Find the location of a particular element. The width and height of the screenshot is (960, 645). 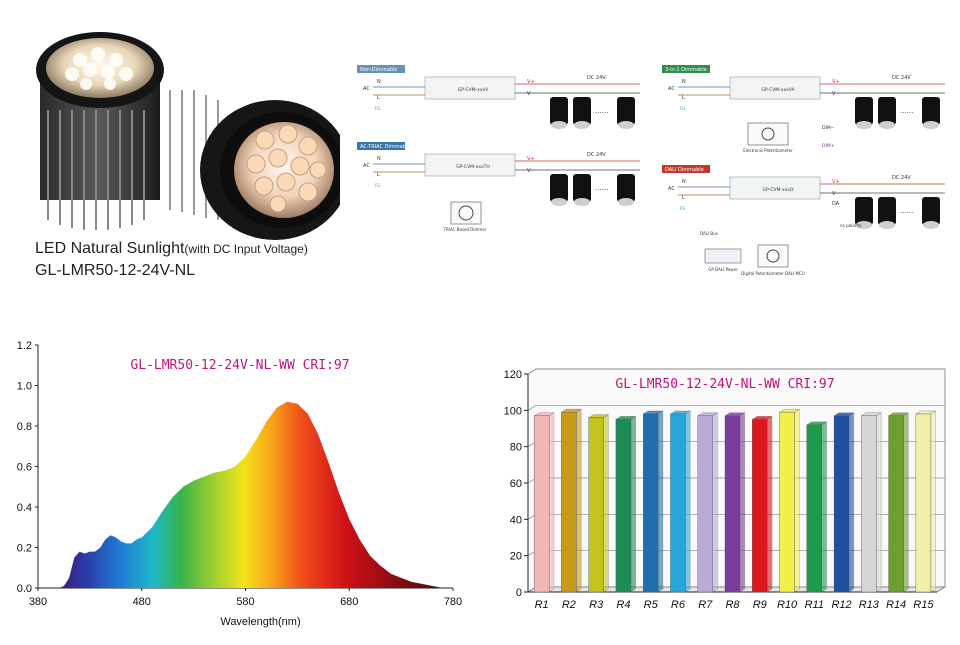

lamp-front is located at coordinates (259, 165).